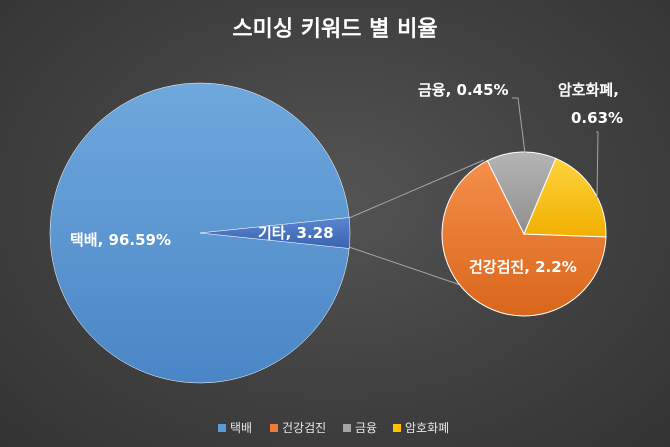  Describe the element at coordinates (333, 428) in the screenshot. I see `legend: 택배 건강검진 금융 암호화폐` at that location.